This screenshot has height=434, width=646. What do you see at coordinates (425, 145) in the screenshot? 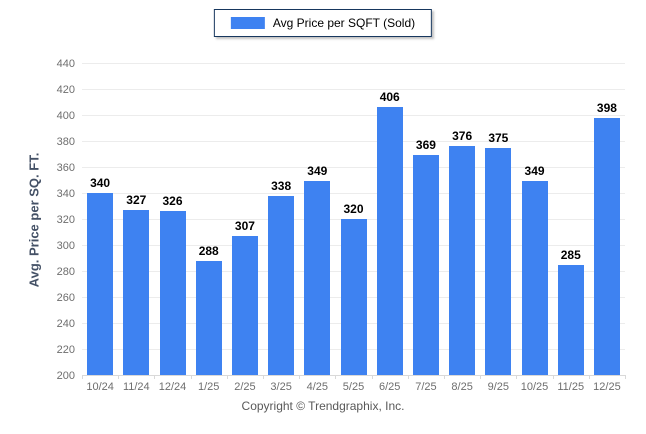
I see `bar-value-label: 369` at bounding box center [425, 145].